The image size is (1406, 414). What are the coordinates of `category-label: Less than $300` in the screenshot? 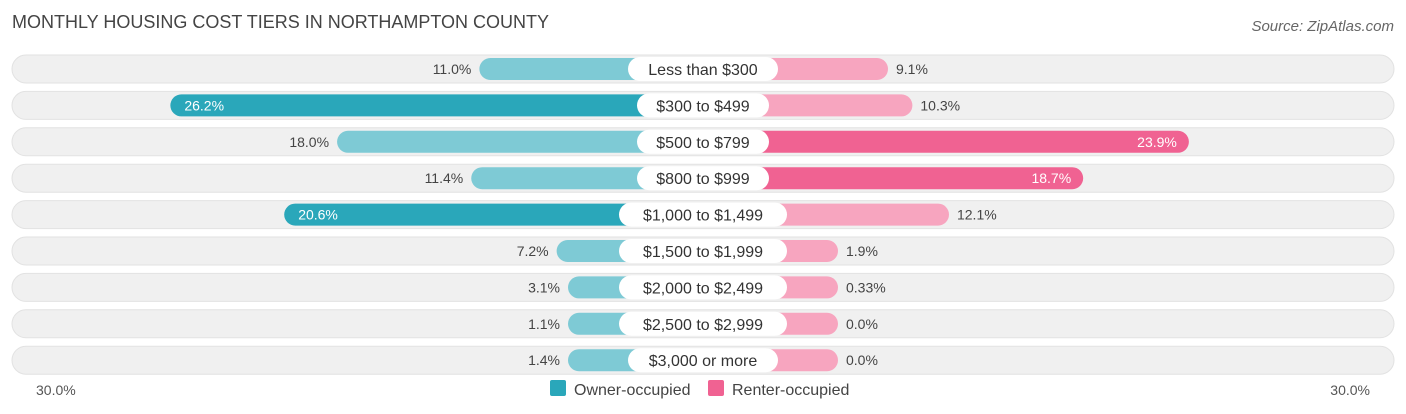 It's located at (703, 70).